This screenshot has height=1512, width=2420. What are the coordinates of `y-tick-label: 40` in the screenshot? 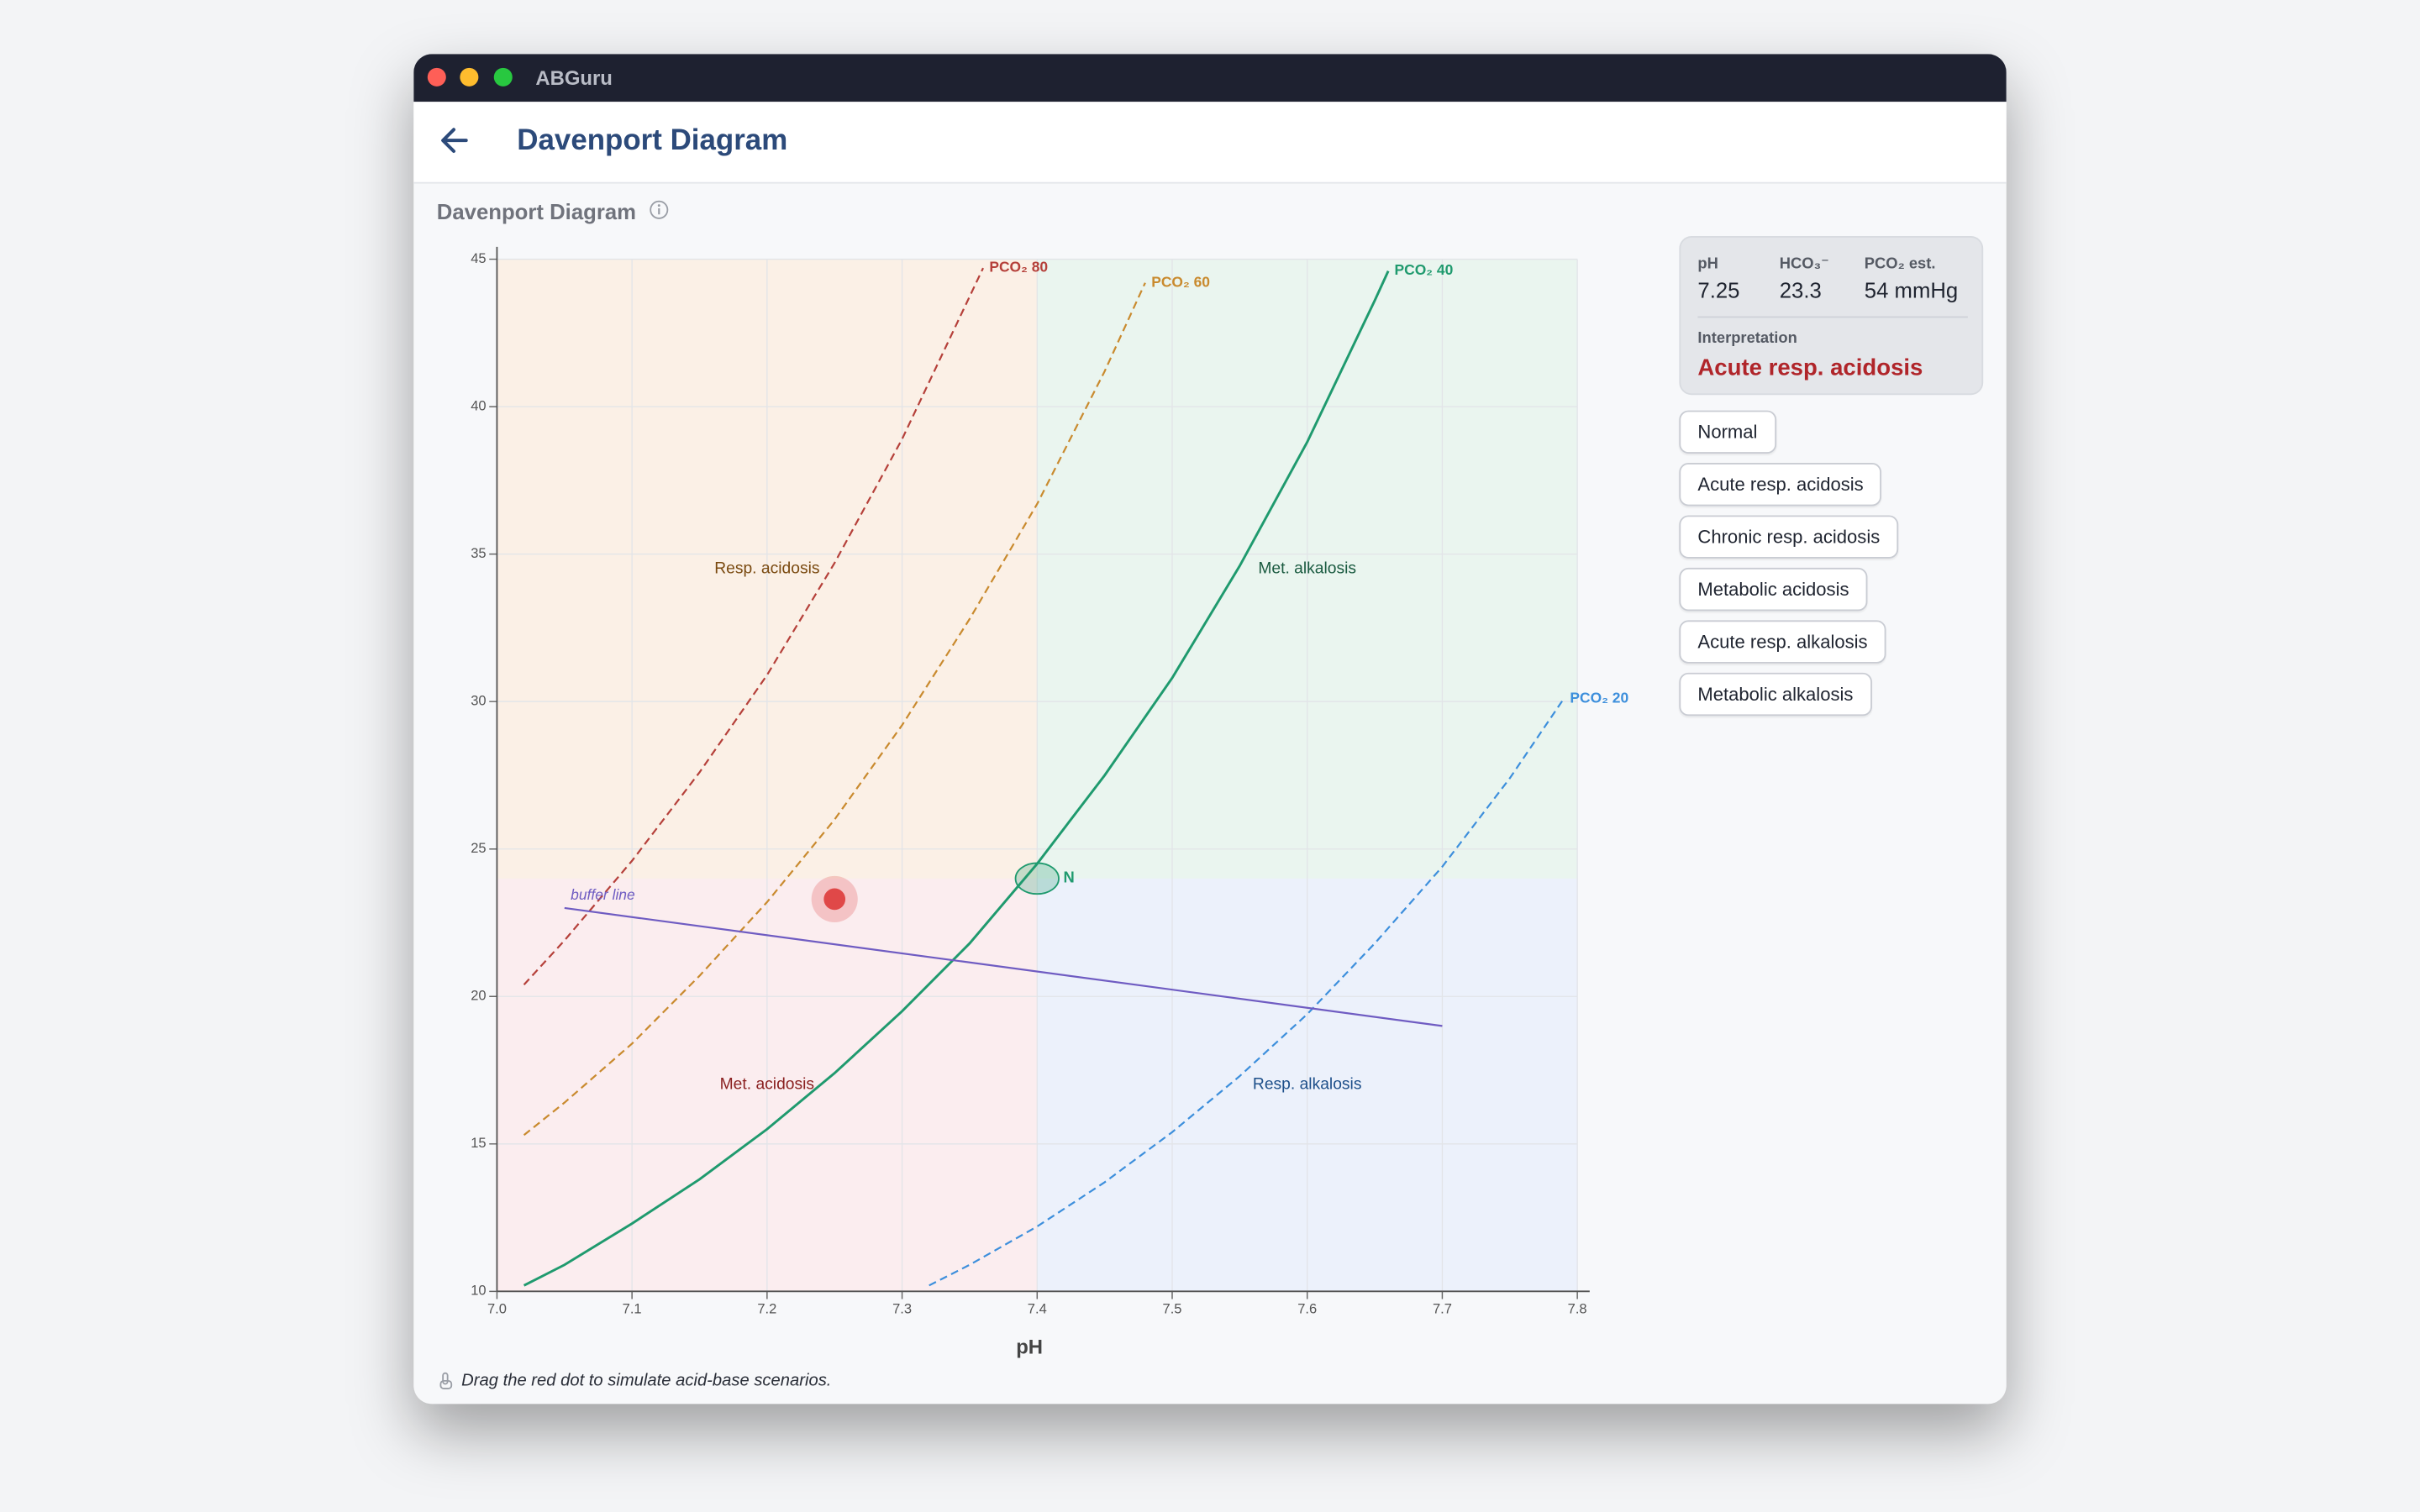 It's located at (479, 405).